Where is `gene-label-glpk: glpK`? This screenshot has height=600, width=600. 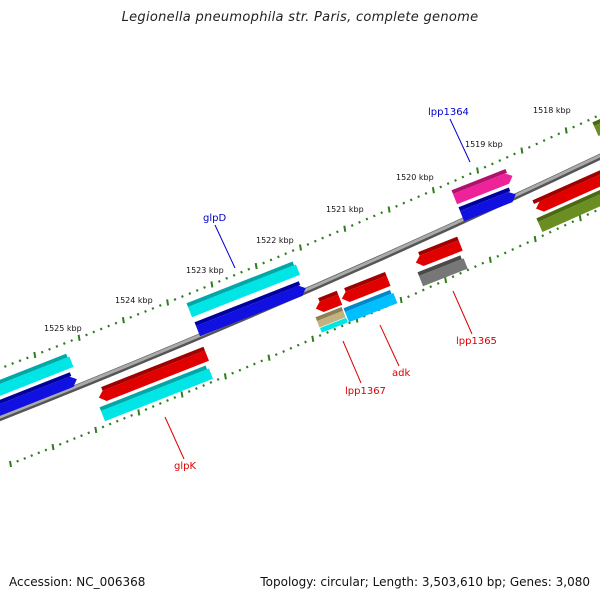 gene-label-glpk: glpK is located at coordinates (185, 466).